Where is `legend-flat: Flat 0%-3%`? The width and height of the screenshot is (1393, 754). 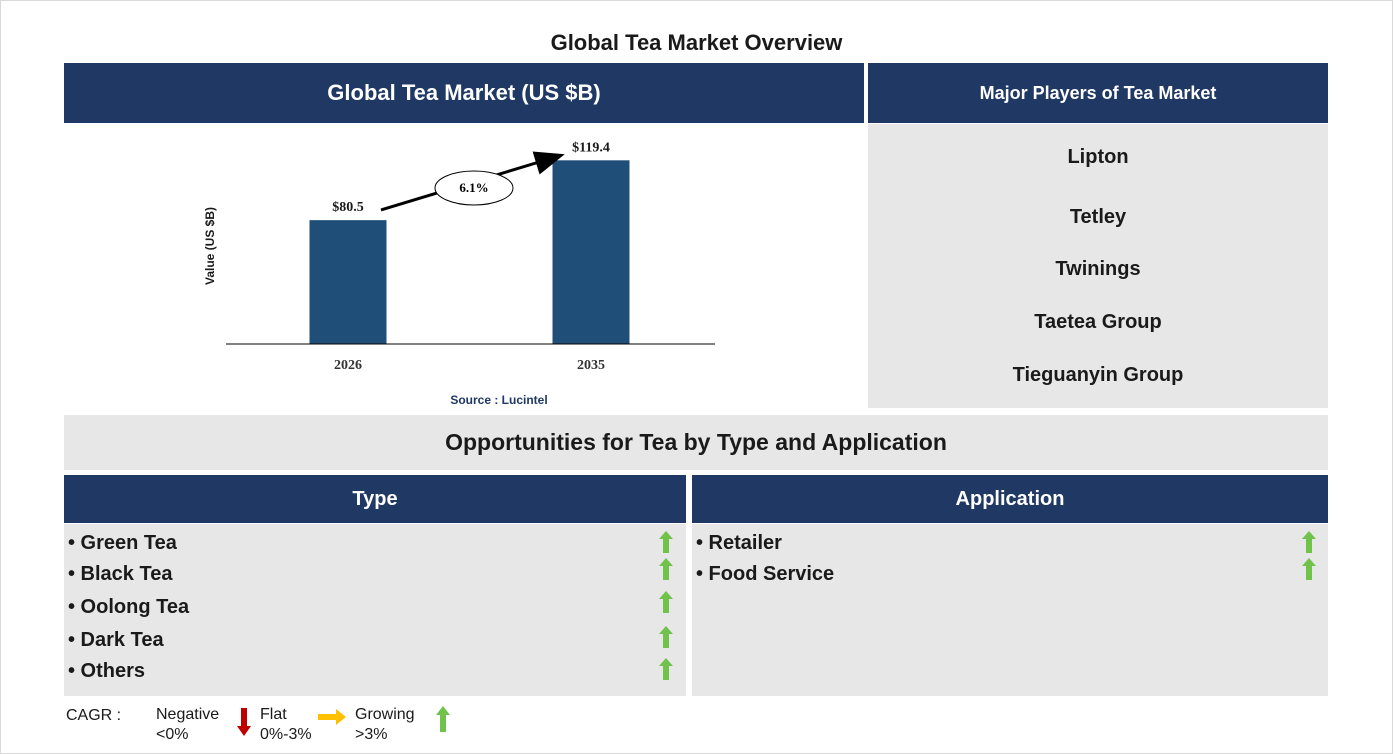
legend-flat: Flat 0%-3% is located at coordinates (286, 725).